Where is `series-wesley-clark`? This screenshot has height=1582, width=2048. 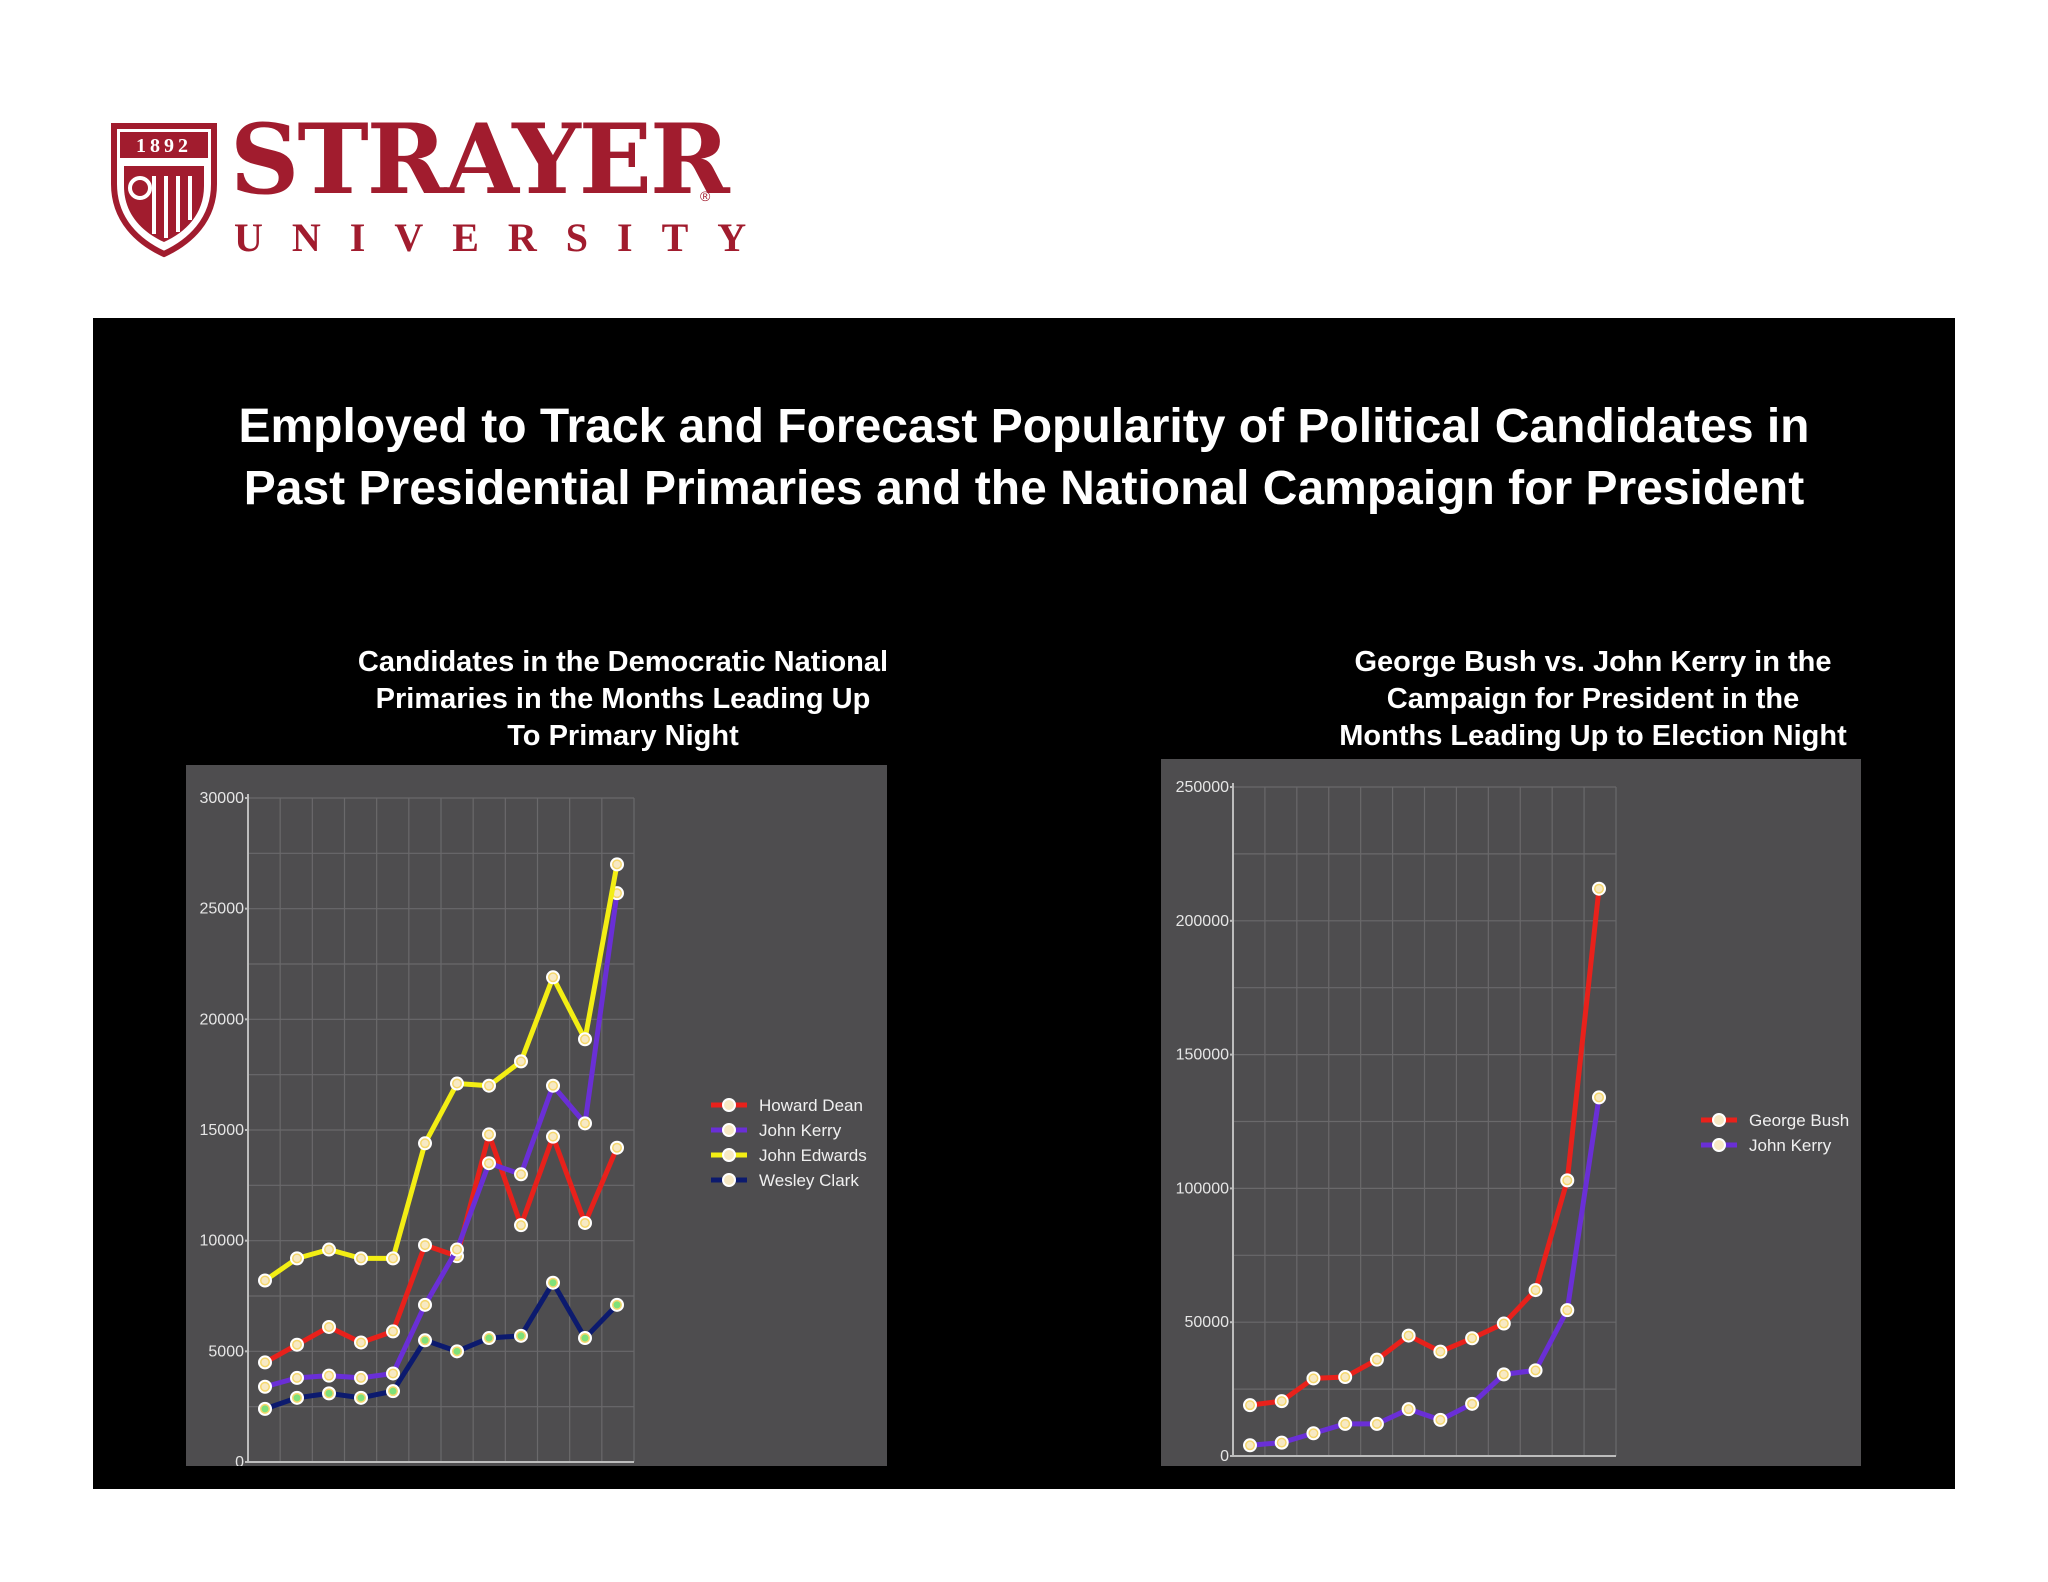 series-wesley-clark is located at coordinates (441, 1345).